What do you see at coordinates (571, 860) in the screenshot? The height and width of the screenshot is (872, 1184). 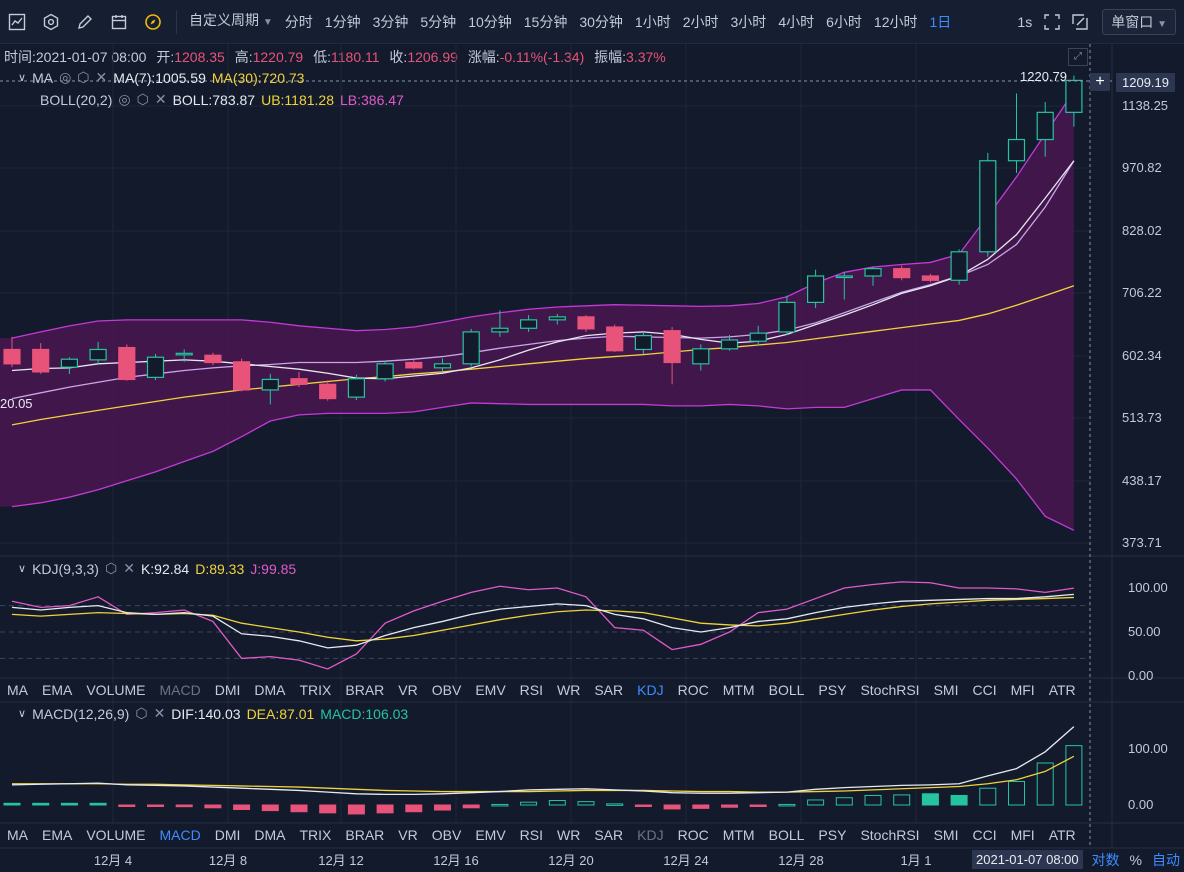 I see `date-axis-label: 12月 20` at bounding box center [571, 860].